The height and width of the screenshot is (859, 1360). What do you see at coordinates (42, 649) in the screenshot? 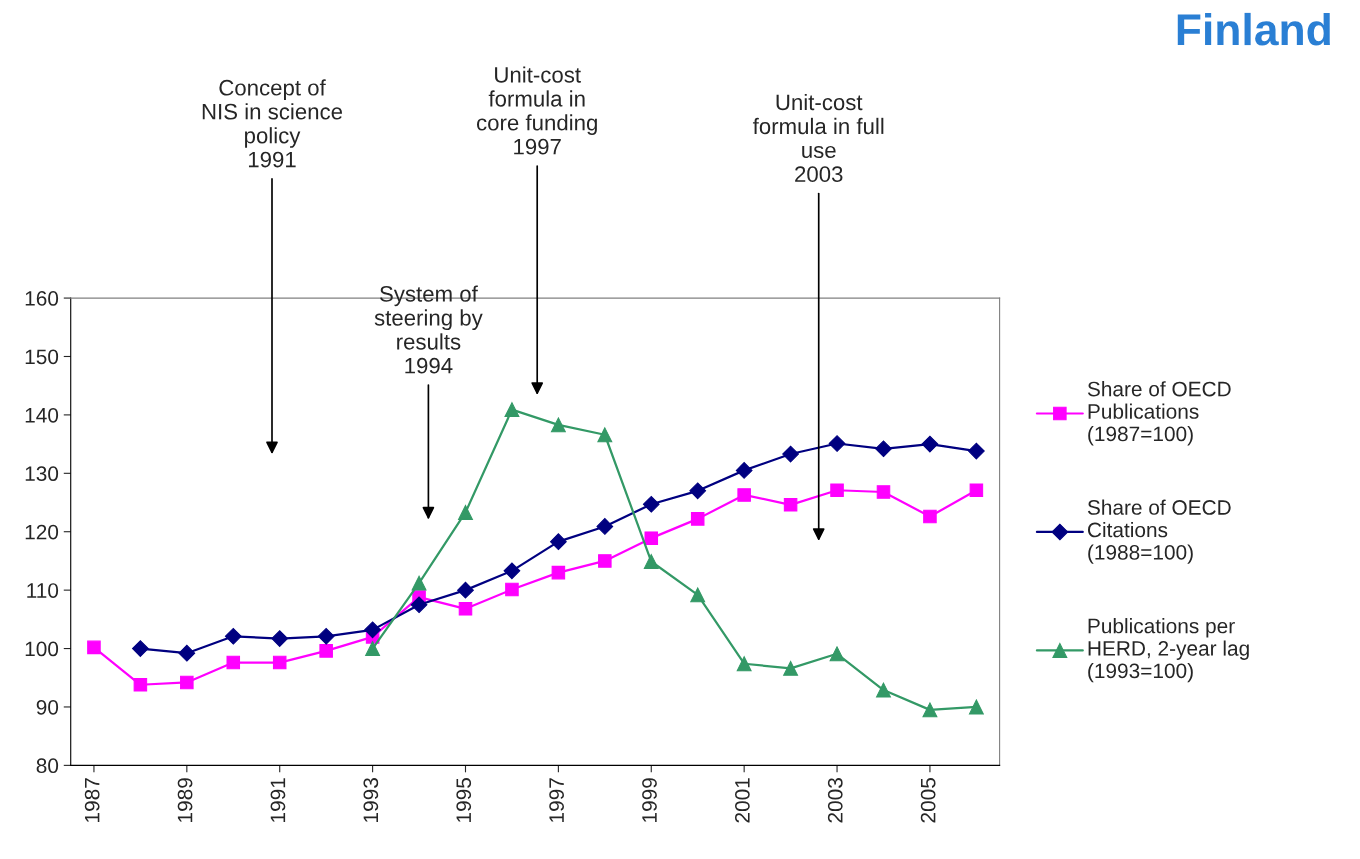
I see `y-tick-label: 100` at bounding box center [42, 649].